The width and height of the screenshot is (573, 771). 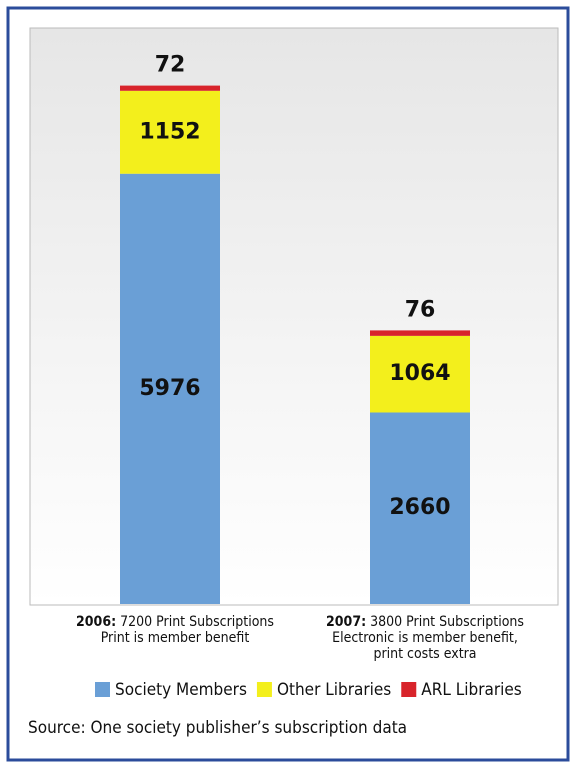 I want to click on legend-label: Other Libraries, so click(x=334, y=690).